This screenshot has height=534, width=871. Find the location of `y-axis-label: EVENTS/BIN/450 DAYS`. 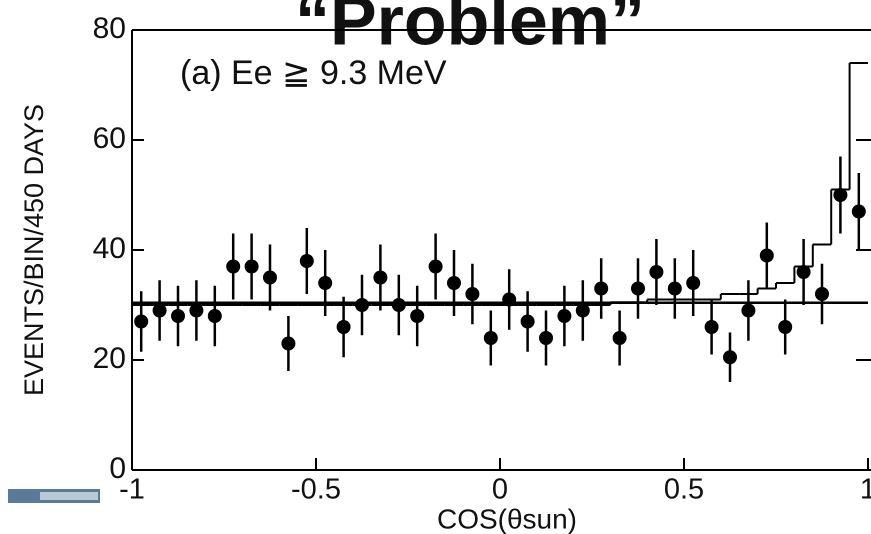

y-axis-label: EVENTS/BIN/450 DAYS is located at coordinates (34, 250).